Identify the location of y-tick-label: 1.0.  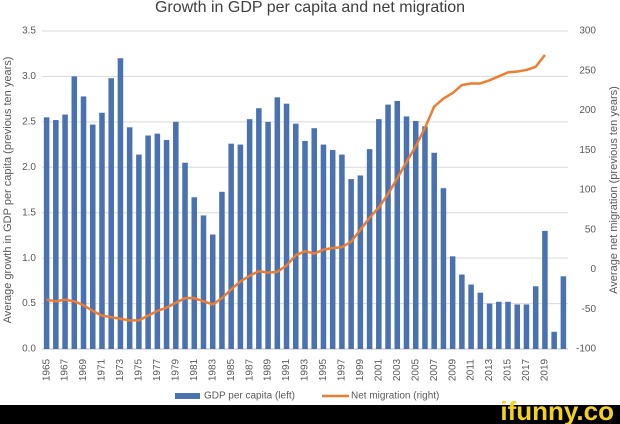
(29, 258).